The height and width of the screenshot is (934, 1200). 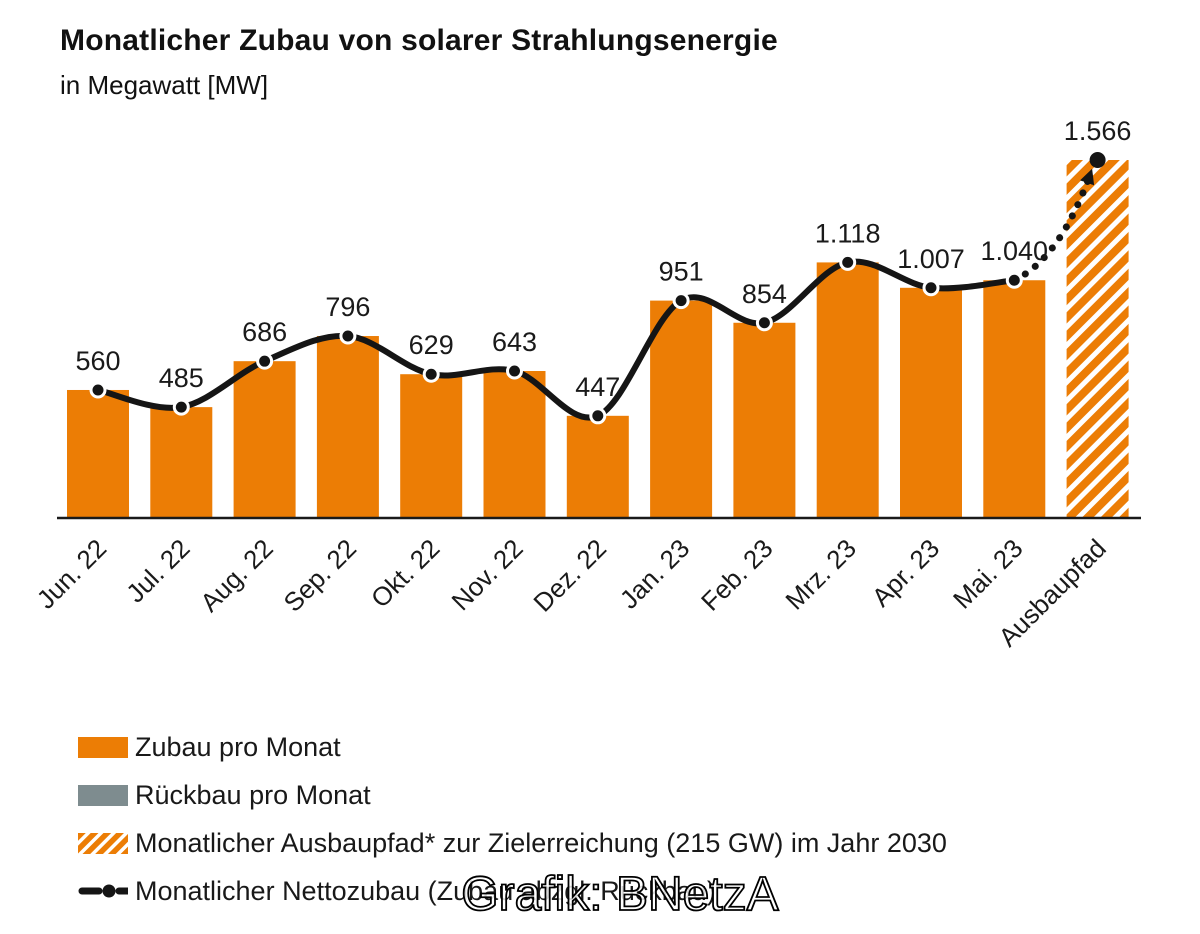 What do you see at coordinates (820, 574) in the screenshot?
I see `x-axis-label: Mrz. 23` at bounding box center [820, 574].